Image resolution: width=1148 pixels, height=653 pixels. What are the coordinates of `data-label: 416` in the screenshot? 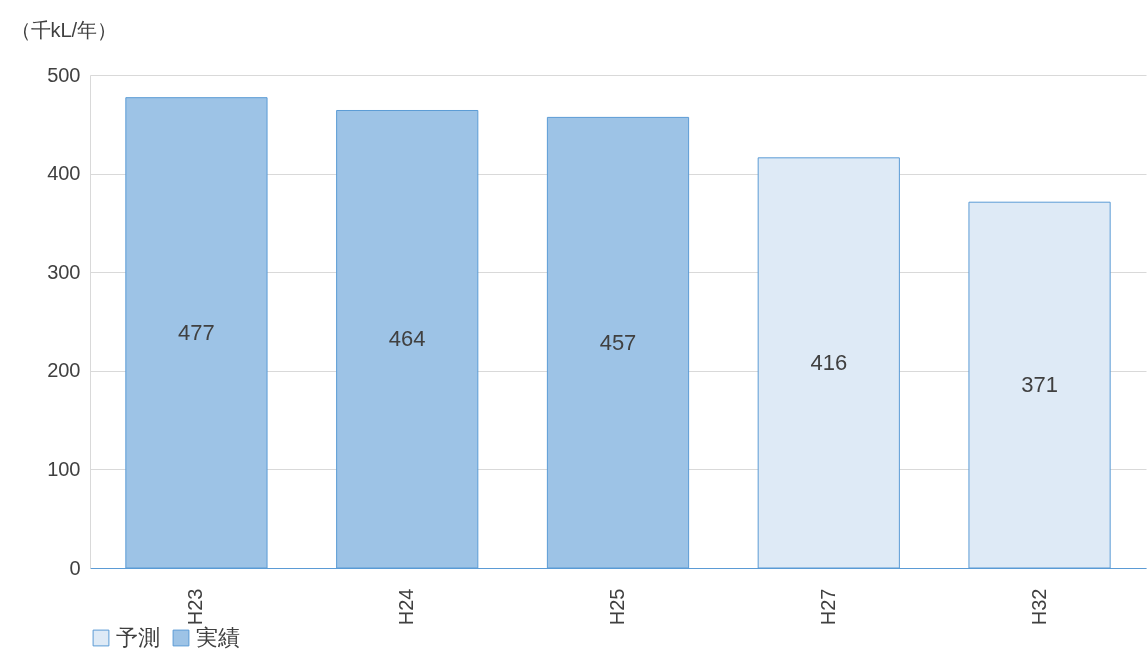 It's located at (829, 362).